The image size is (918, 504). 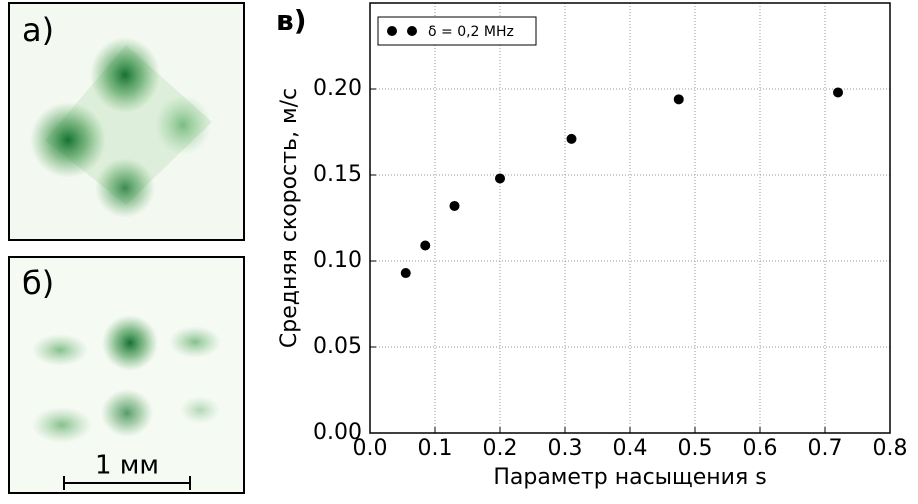 What do you see at coordinates (289, 218) in the screenshot?
I see `y-axis-label: Средняя скорость, м/с` at bounding box center [289, 218].